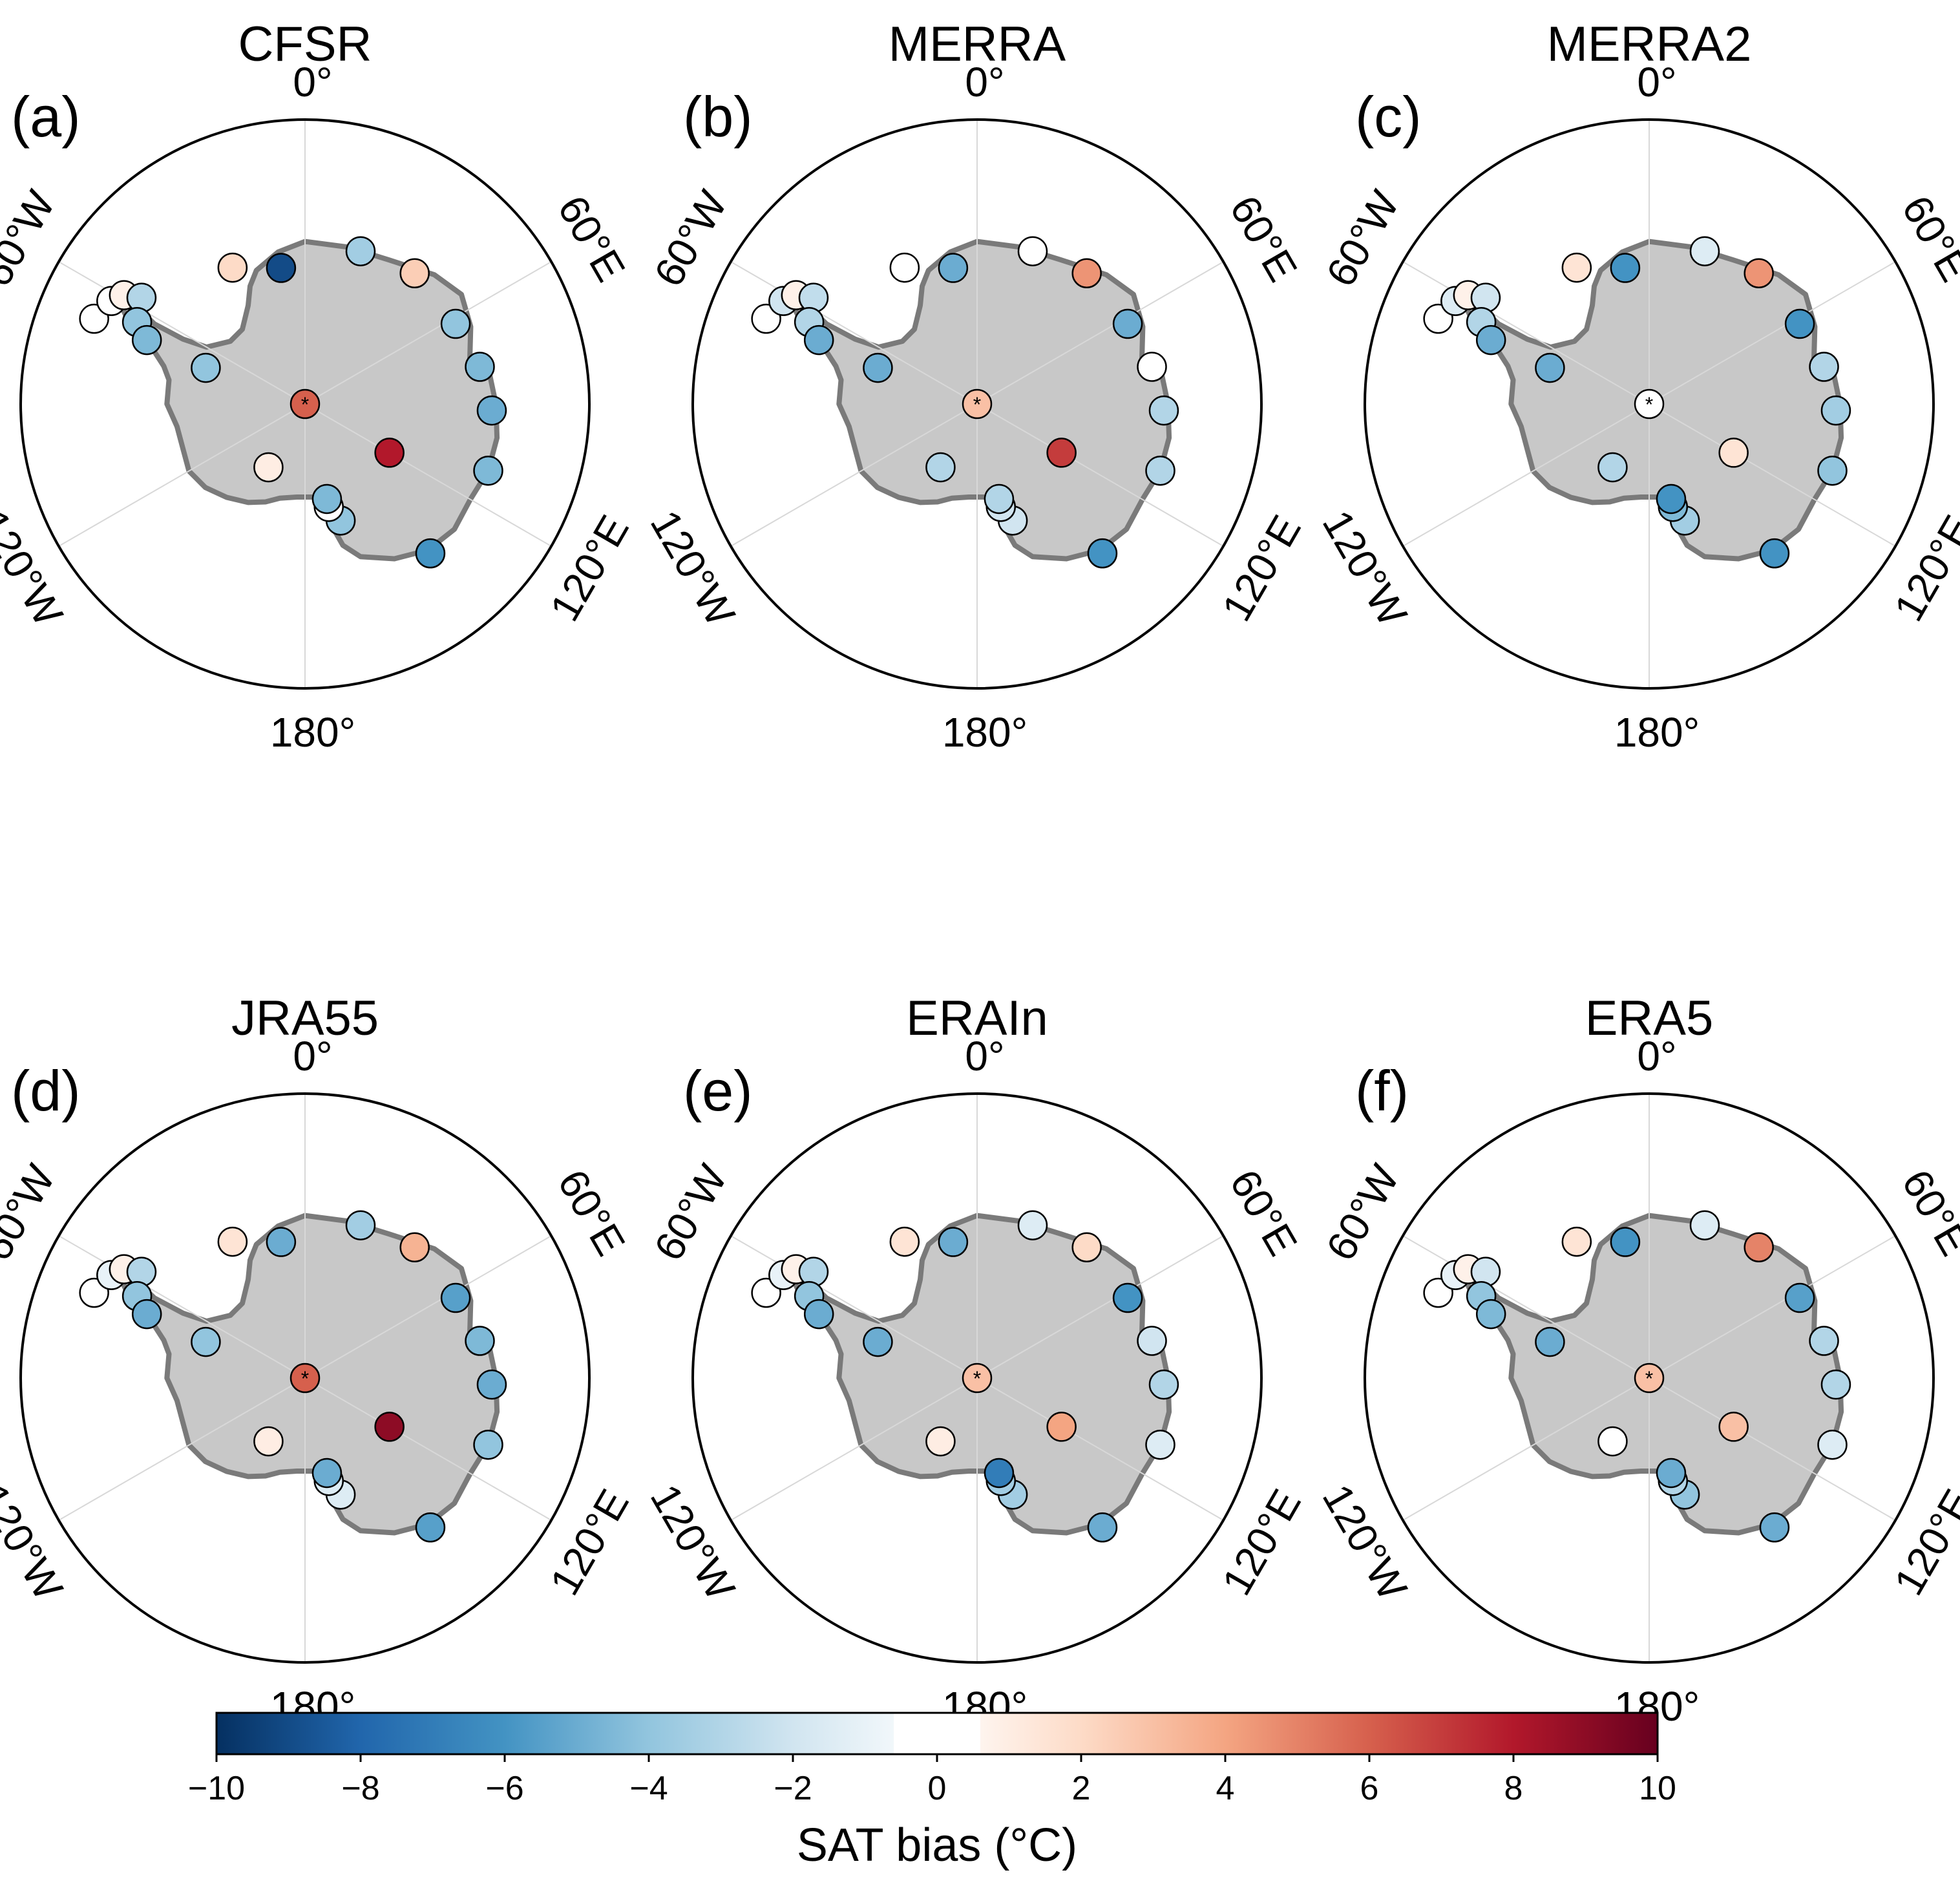 The height and width of the screenshot is (1888, 1960). Describe the element at coordinates (216, 1789) in the screenshot. I see `colorbar-tick-label: −10` at that location.